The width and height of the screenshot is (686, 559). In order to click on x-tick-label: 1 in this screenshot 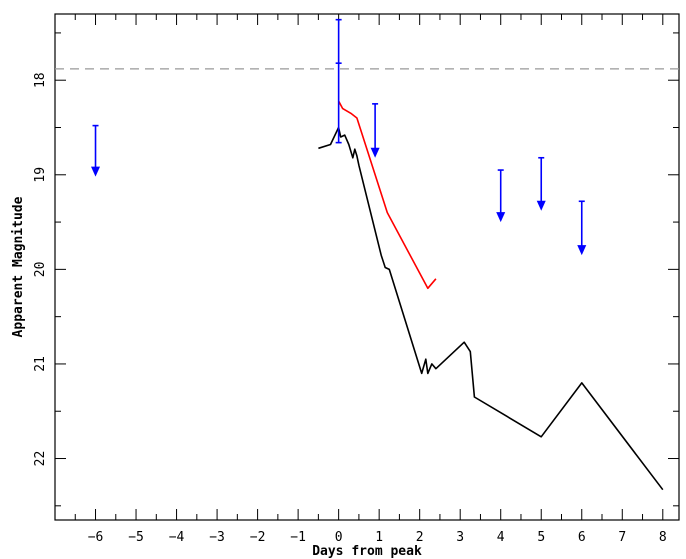, I will do `click(379, 537)`.